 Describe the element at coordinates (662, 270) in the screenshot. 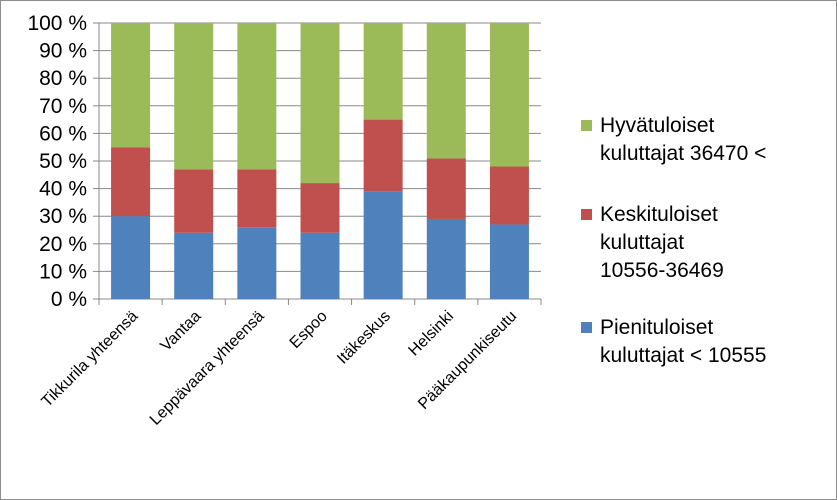

I see `legend-label: 10556-36469` at that location.